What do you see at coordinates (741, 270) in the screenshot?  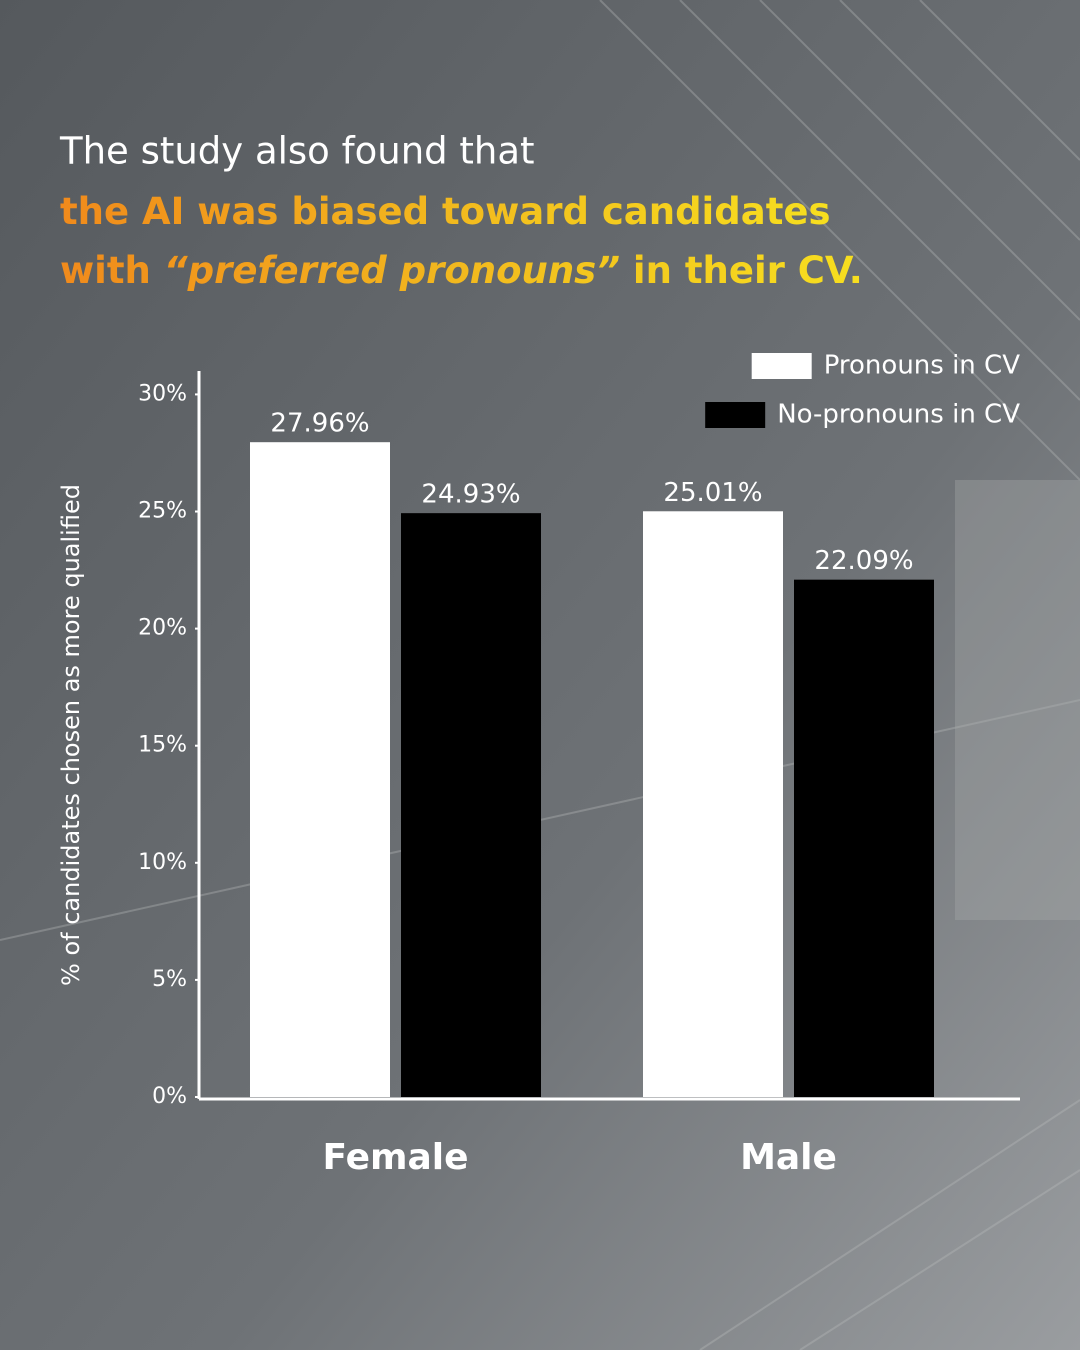 I see `subtitle-part: in their CV.` at bounding box center [741, 270].